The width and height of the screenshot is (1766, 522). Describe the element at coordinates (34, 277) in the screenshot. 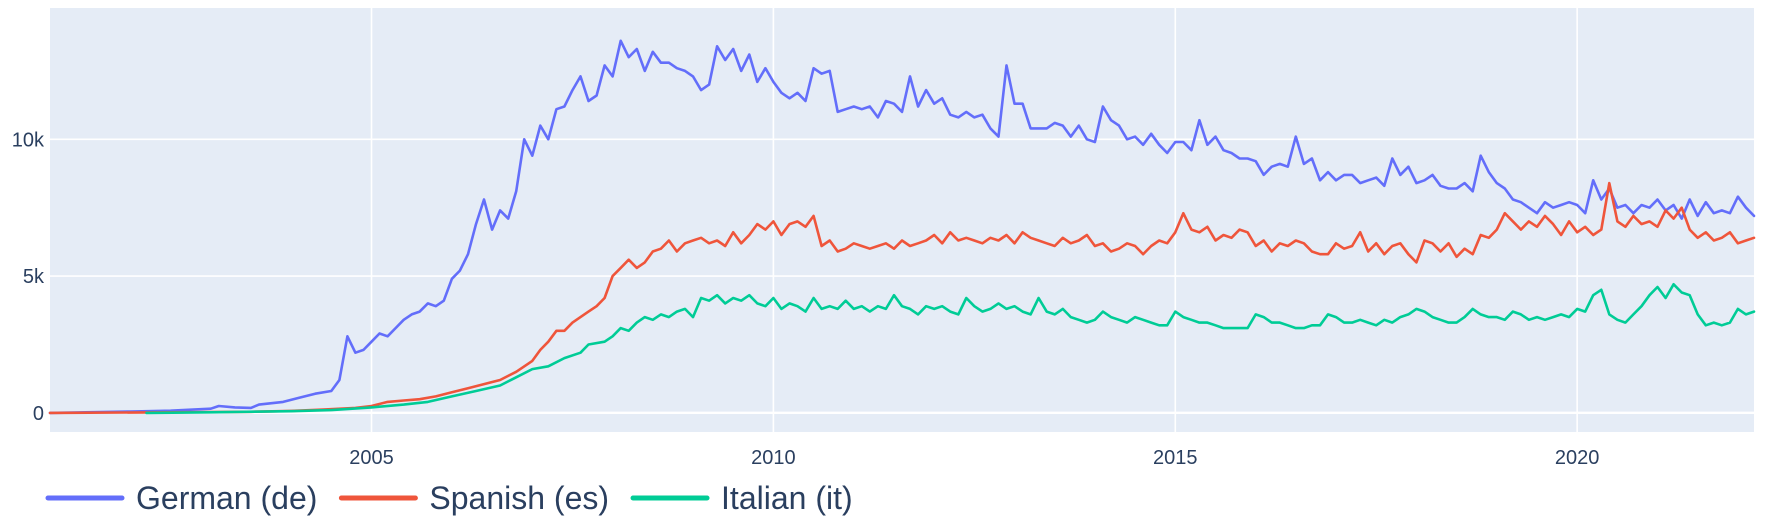

I see `y-tick-label-5k: 5k` at that location.